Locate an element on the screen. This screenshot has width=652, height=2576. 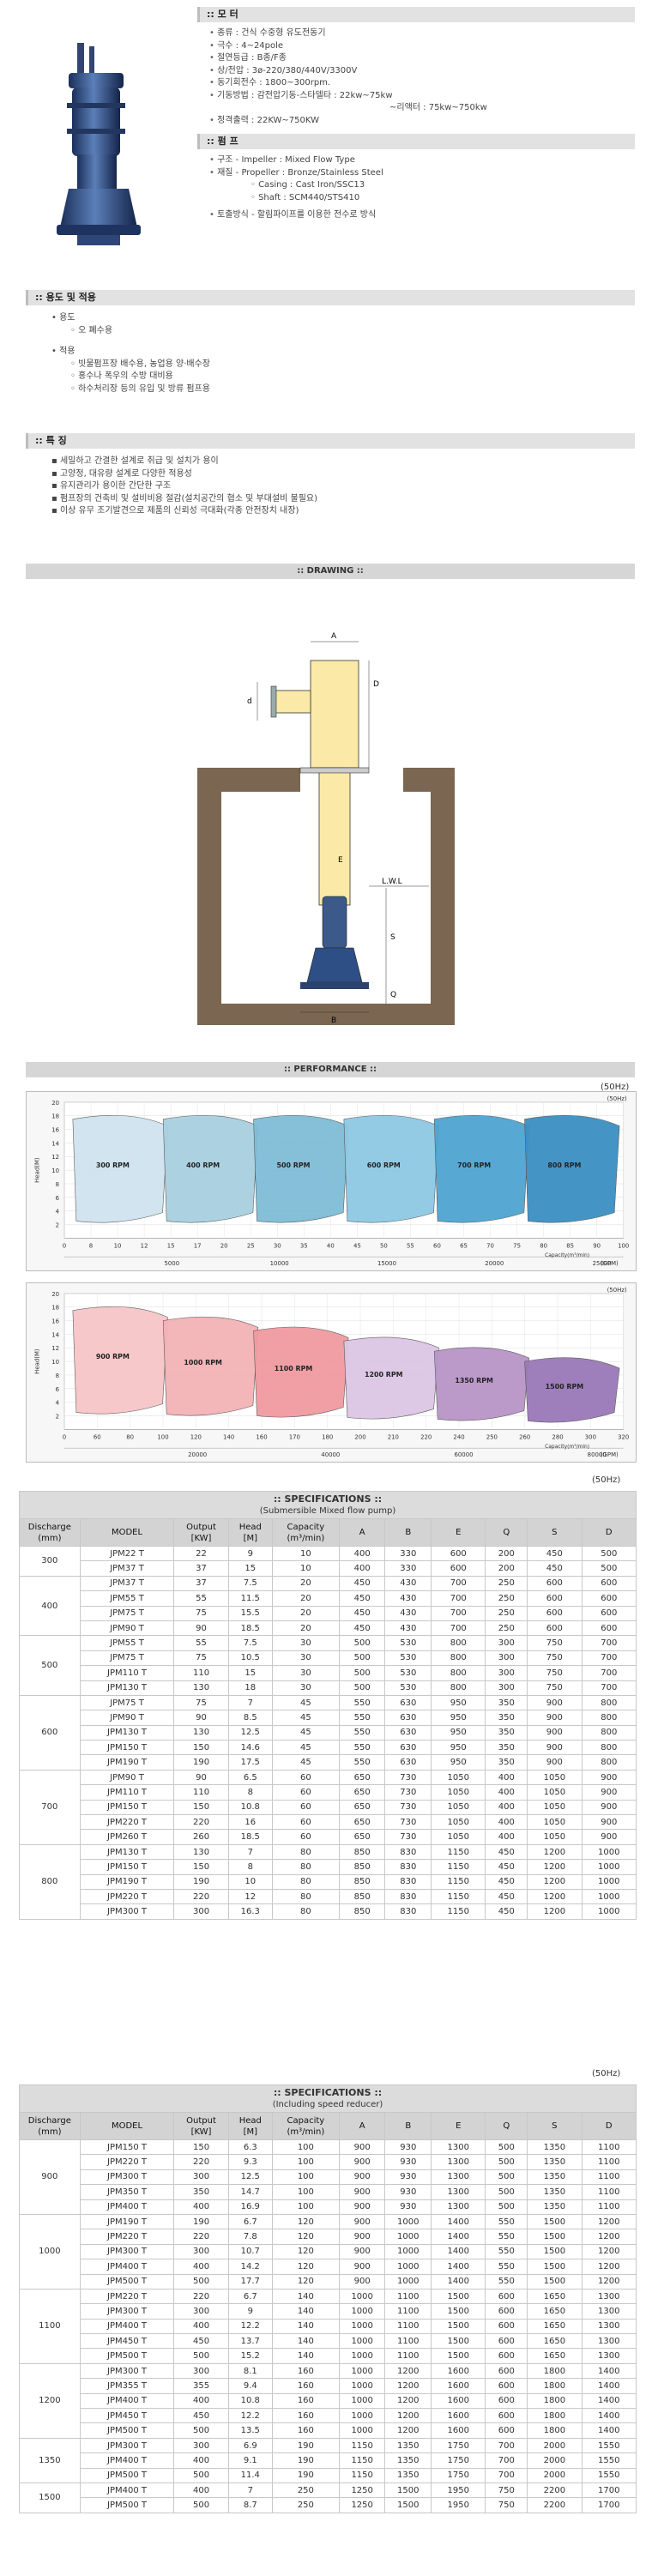
table-row: JPM150 T 150 14.6 45 550 630 950 350 900 800 is located at coordinates (328, 1748).